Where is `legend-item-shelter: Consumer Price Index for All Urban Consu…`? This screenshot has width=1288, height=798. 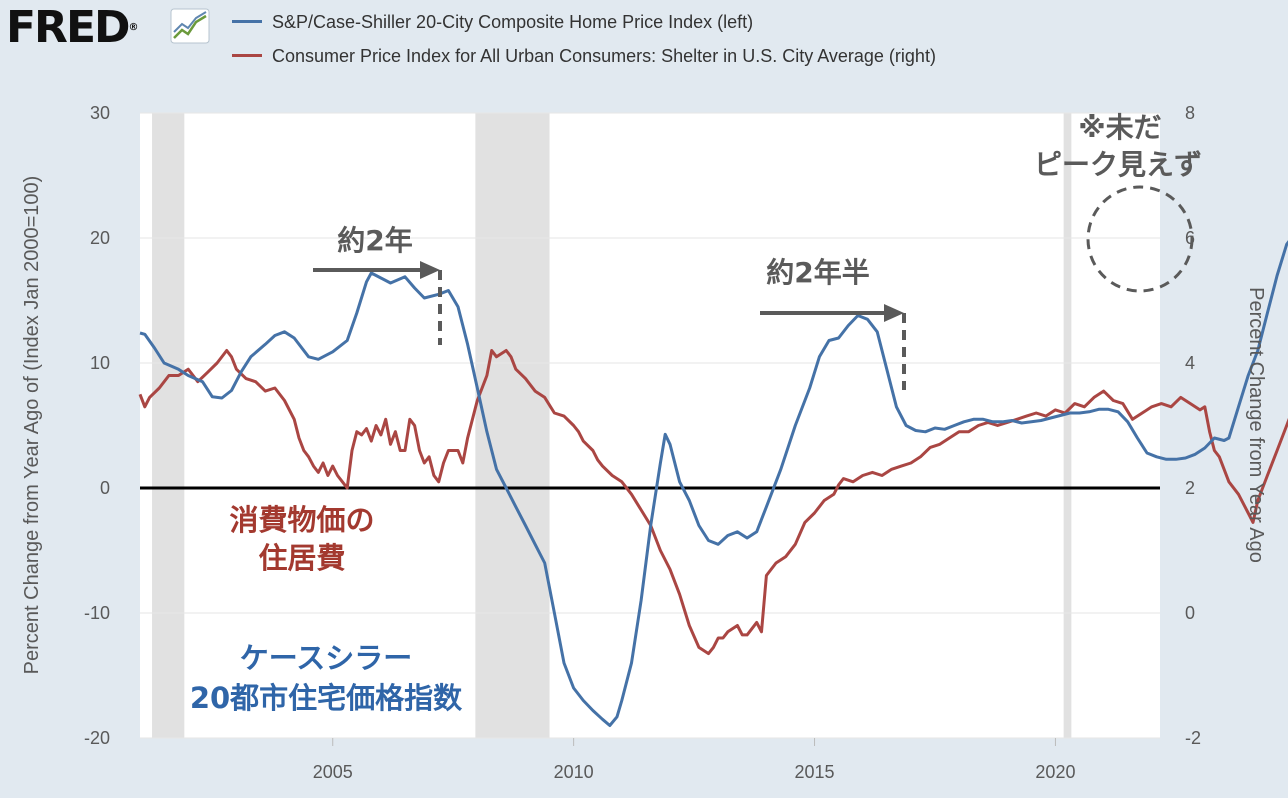 legend-item-shelter: Consumer Price Index for All Urban Consu… is located at coordinates (584, 56).